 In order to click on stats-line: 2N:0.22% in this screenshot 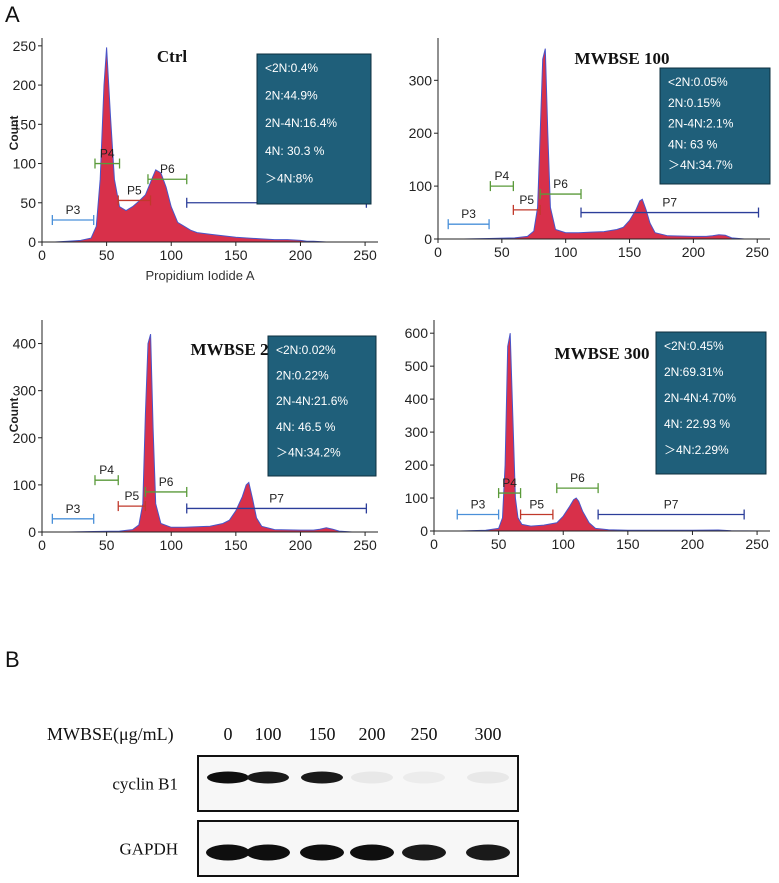, I will do `click(302, 376)`.